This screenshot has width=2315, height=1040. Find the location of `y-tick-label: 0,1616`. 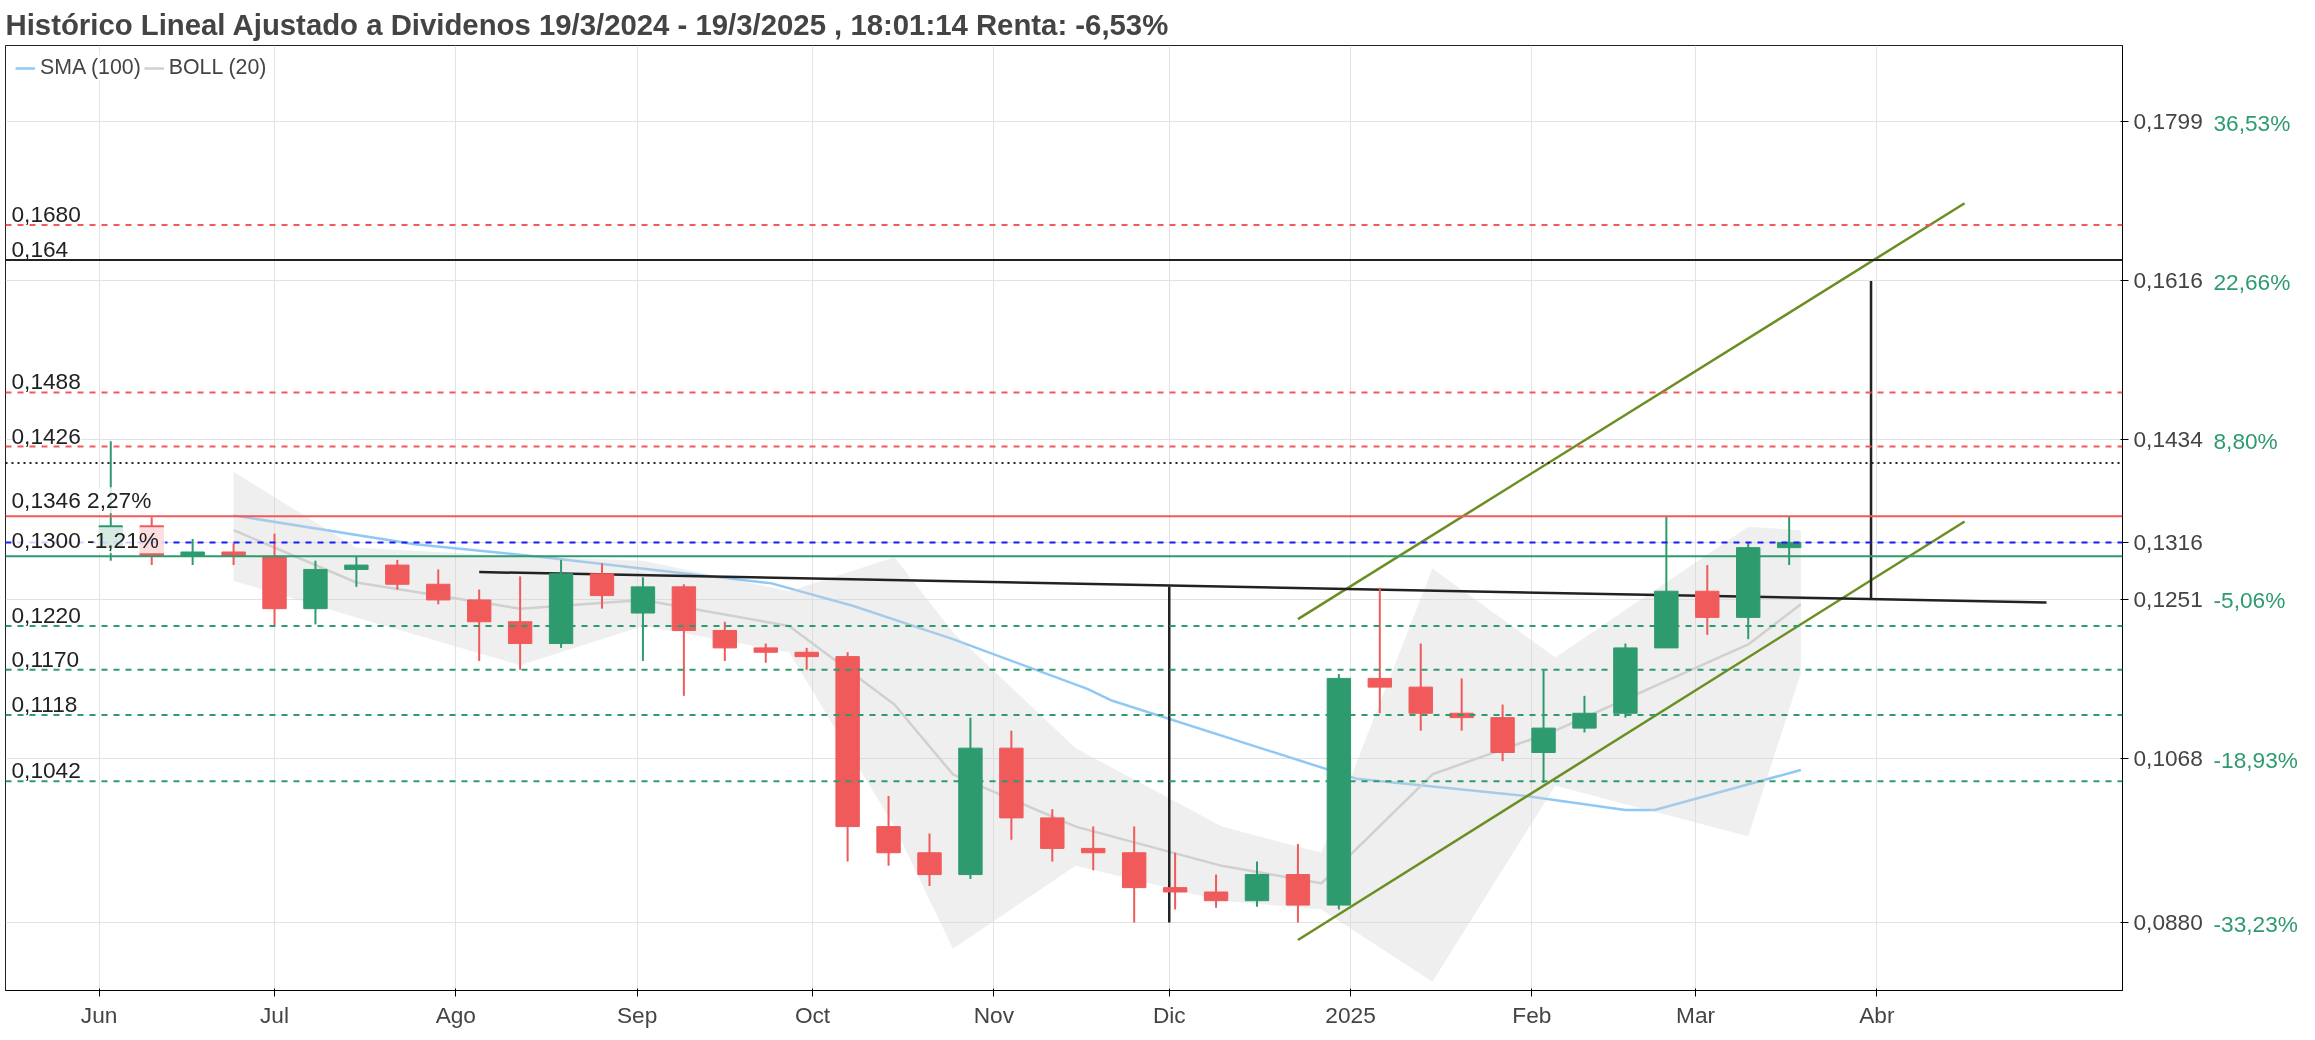

y-tick-label: 0,1616 is located at coordinates (2168, 280).